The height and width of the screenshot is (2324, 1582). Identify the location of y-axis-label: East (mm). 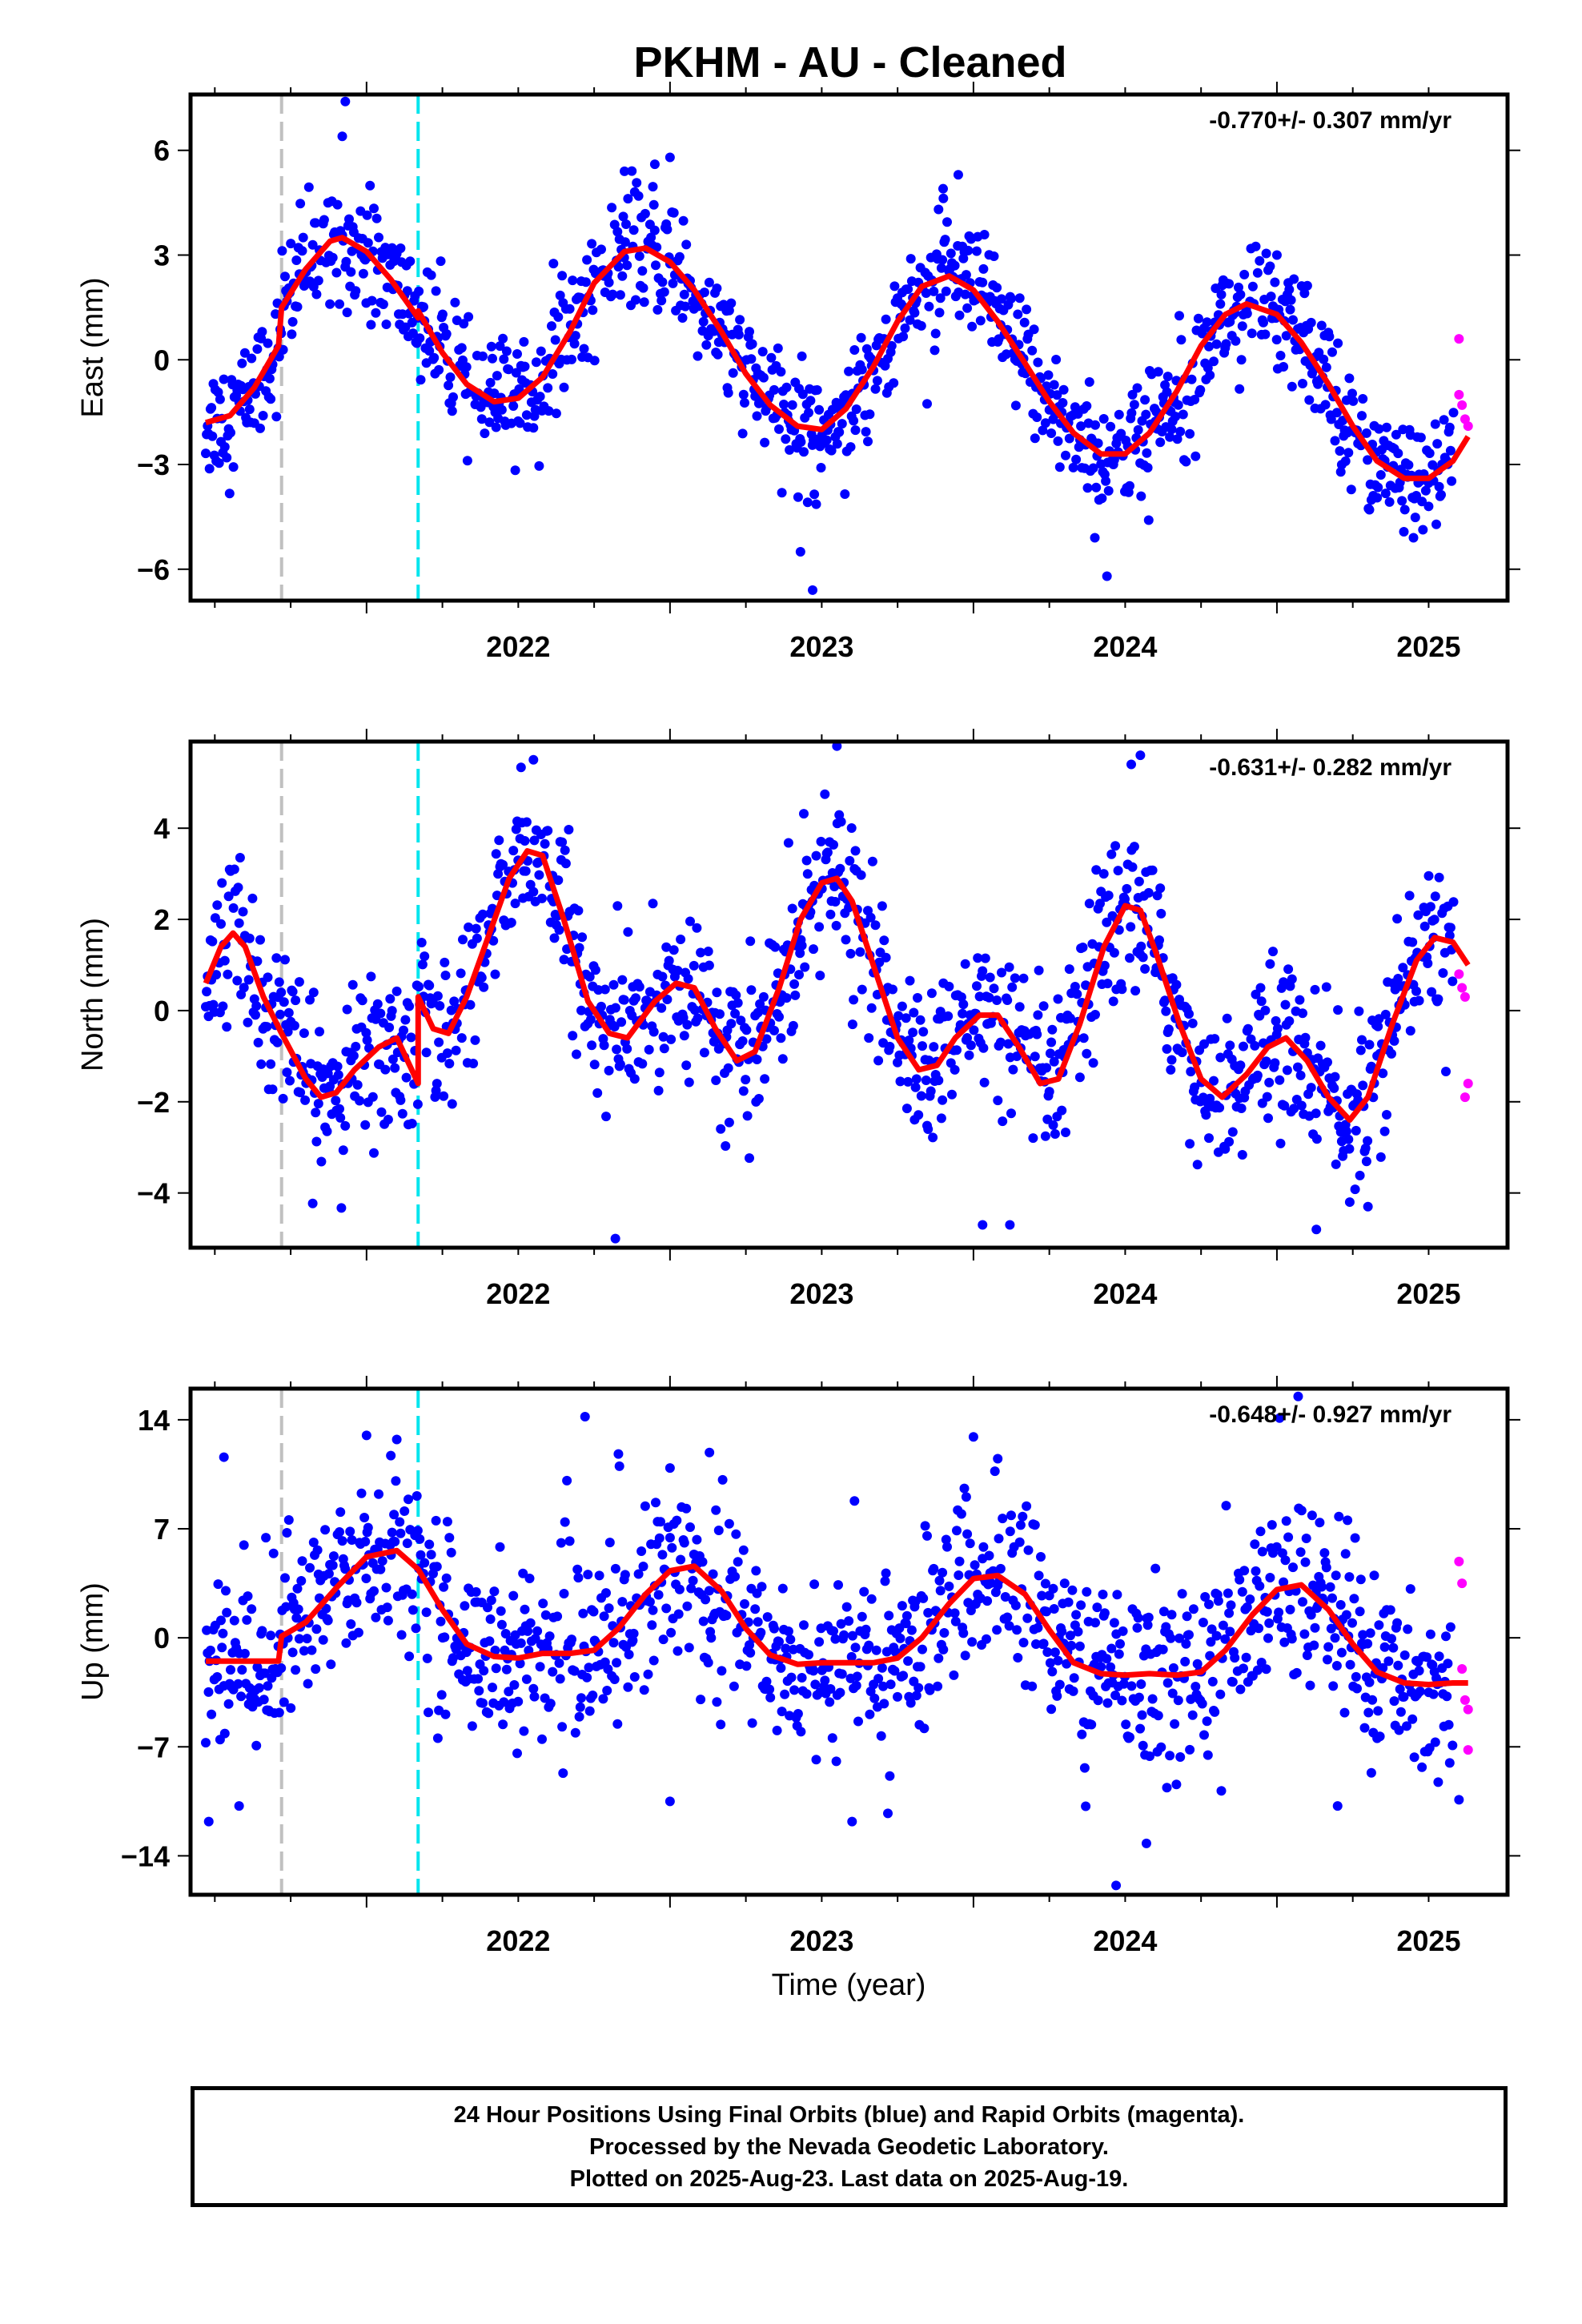
(93, 347).